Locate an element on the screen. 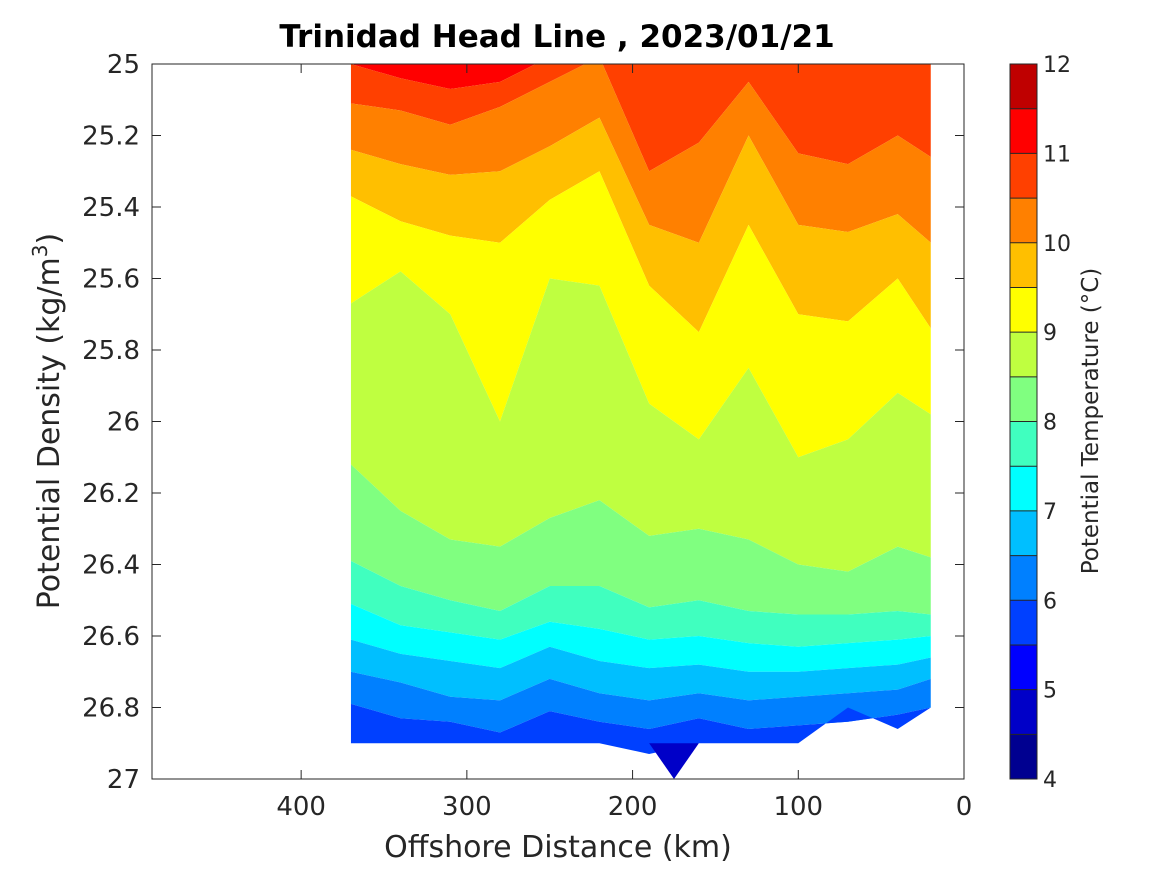 This screenshot has height=875, width=1167. y-tick-label: 25.6 is located at coordinates (111, 280).